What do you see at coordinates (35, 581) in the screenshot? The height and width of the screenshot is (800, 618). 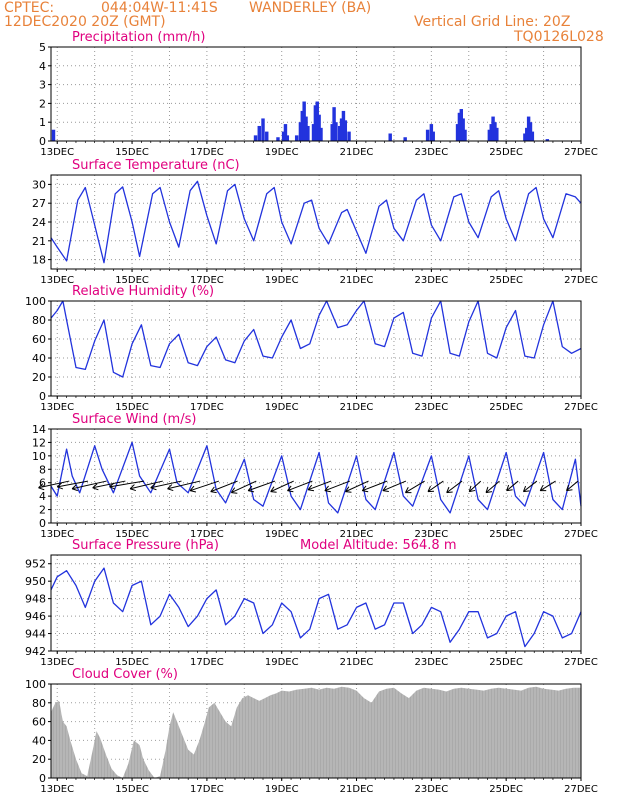 I see `y-tick-label: 950` at bounding box center [35, 581].